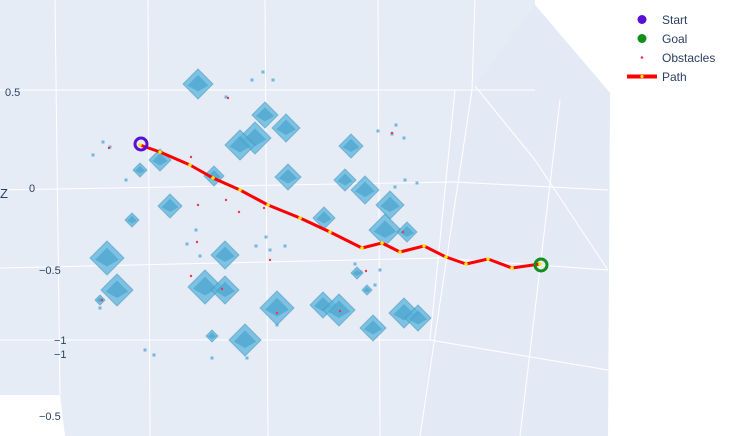  Describe the element at coordinates (686, 76) in the screenshot. I see `legend-item-path: Path` at that location.